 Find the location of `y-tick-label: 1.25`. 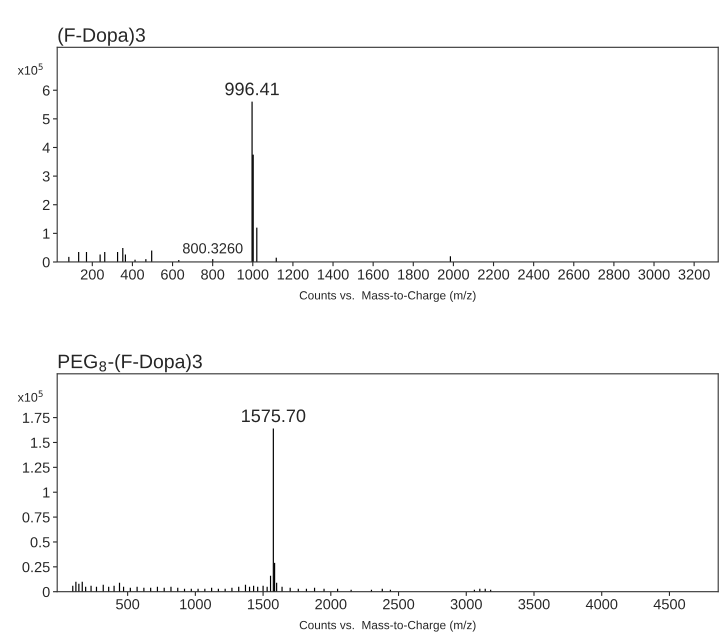

y-tick-label: 1.25 is located at coordinates (36, 467).